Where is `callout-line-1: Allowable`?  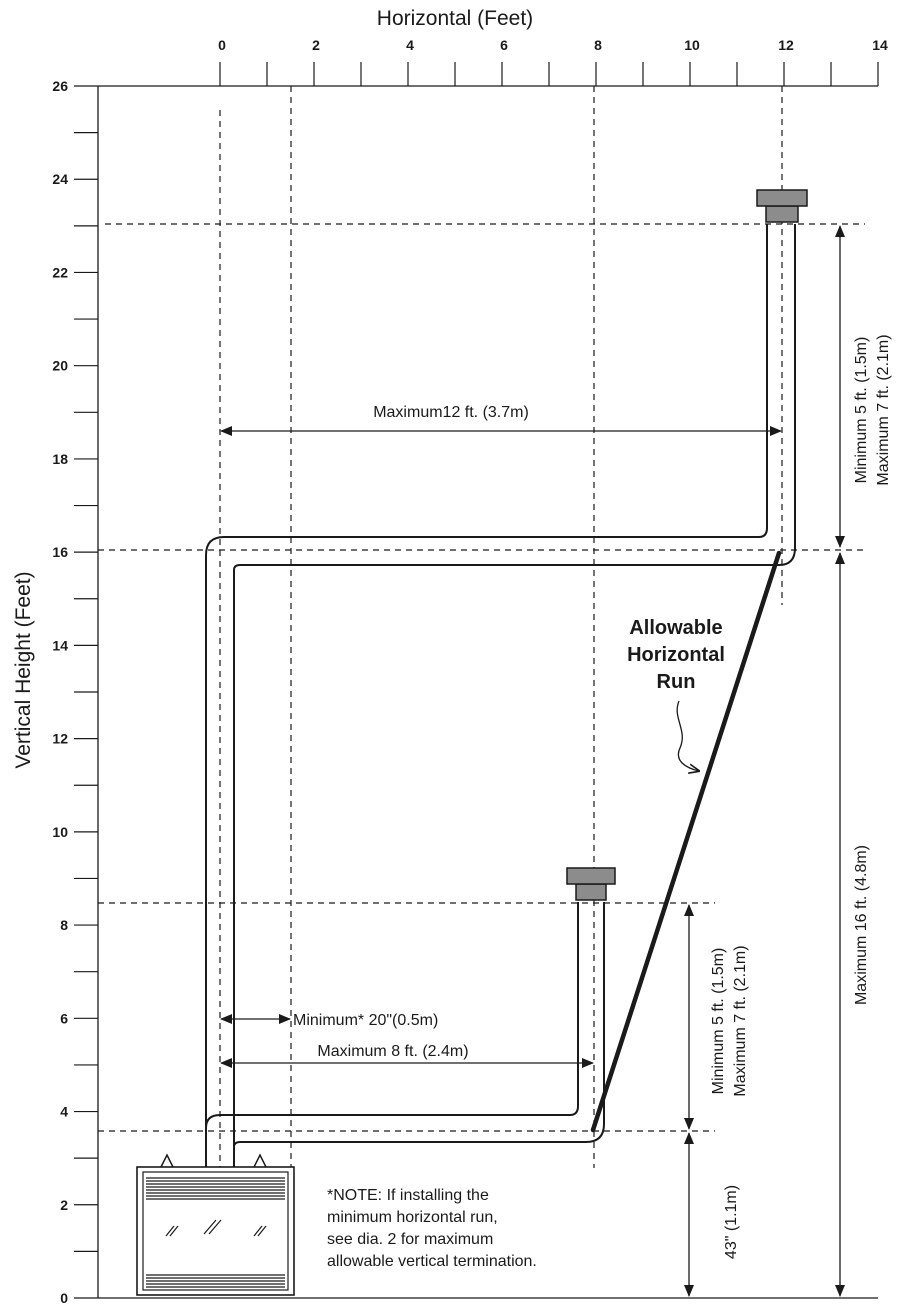
callout-line-1: Allowable is located at coordinates (675, 628).